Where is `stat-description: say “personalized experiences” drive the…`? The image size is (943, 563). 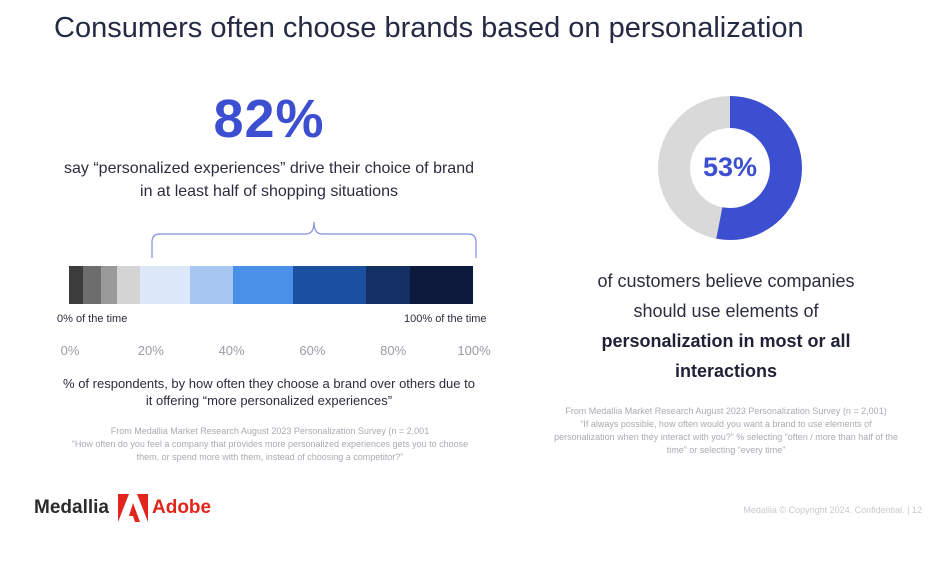 stat-description: say “personalized experiences” drive the… is located at coordinates (269, 180).